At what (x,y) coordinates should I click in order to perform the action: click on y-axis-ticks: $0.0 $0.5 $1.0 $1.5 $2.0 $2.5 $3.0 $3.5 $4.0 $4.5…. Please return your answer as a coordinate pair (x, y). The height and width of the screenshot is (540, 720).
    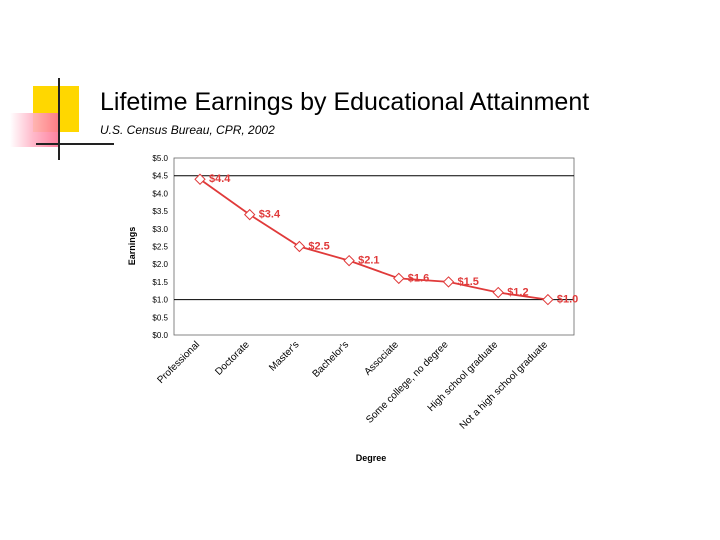
    Looking at the image, I should click on (160, 247).